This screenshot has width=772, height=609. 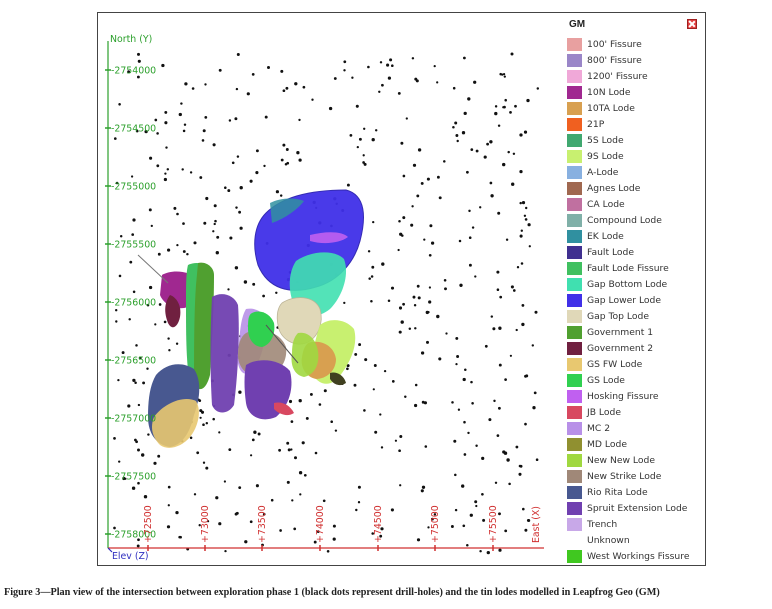 What do you see at coordinates (173, 311) in the screenshot?
I see `government-2-solid` at bounding box center [173, 311].